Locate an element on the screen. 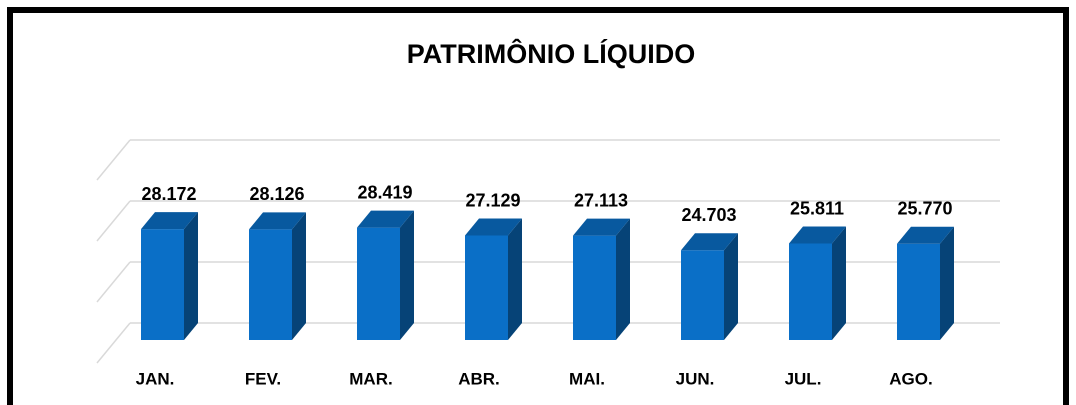  data-label: 28.172 is located at coordinates (168, 194).